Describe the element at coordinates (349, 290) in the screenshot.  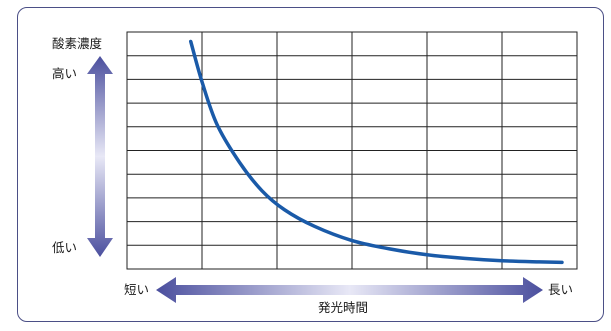
I see `horizontal-double-arrow` at that location.